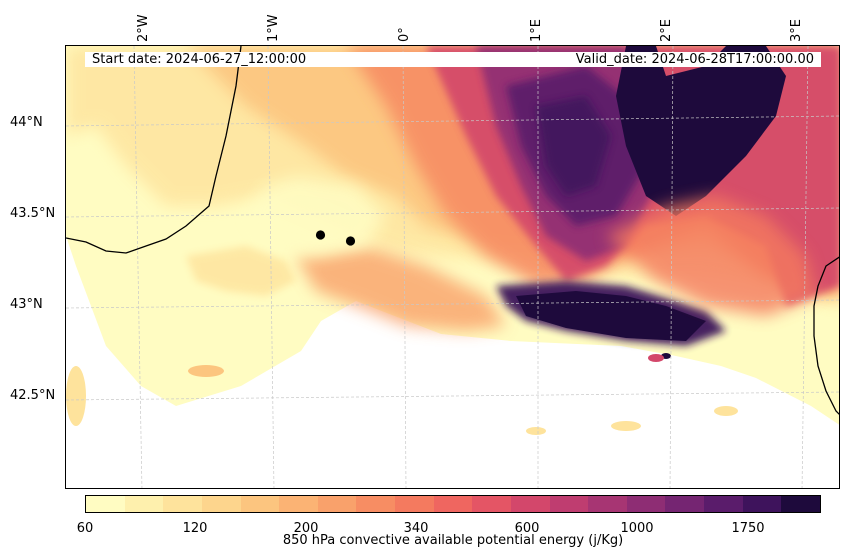 This screenshot has height=558, width=850. I want to click on colorbar-tick-label: 60, so click(85, 528).